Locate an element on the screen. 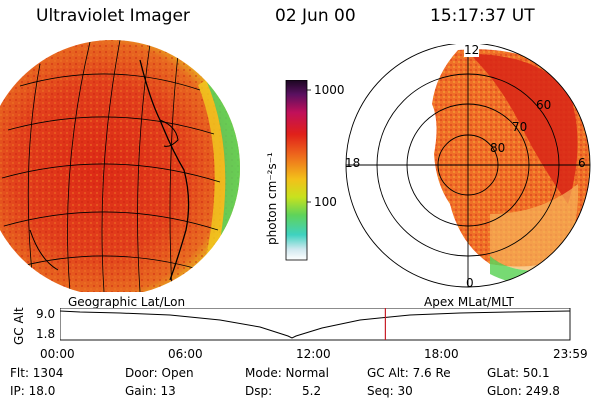  colorbar-tick-1000: 1000 is located at coordinates (329, 90).